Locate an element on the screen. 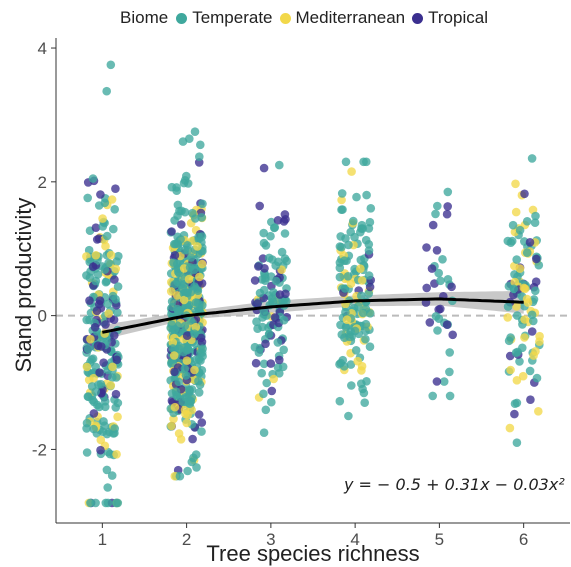 This screenshot has width=571, height=567. x-tick-label: 6 is located at coordinates (523, 539).